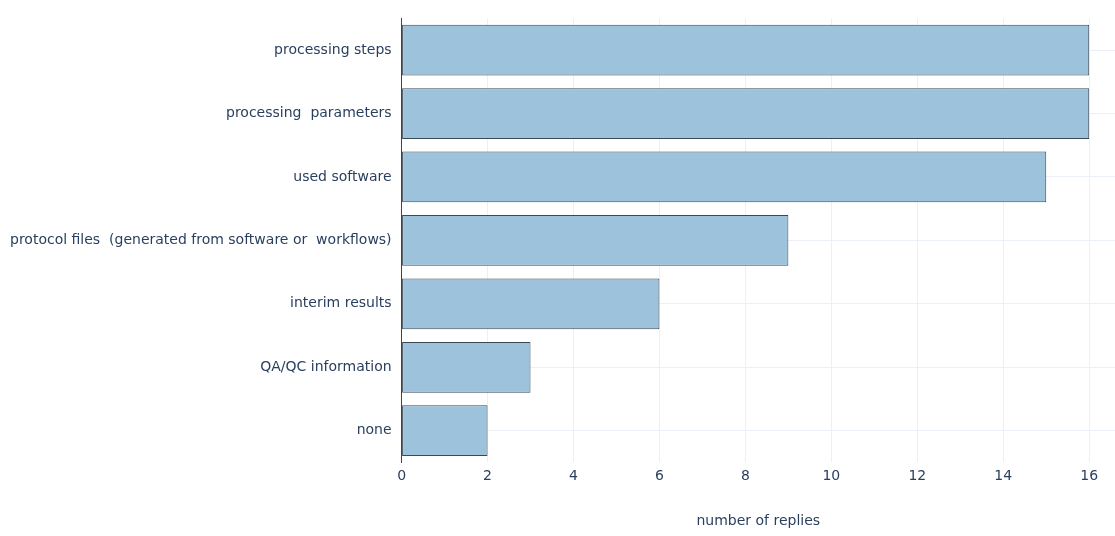 This screenshot has height=536, width=1115. I want to click on x-tick-label: 6, so click(659, 475).